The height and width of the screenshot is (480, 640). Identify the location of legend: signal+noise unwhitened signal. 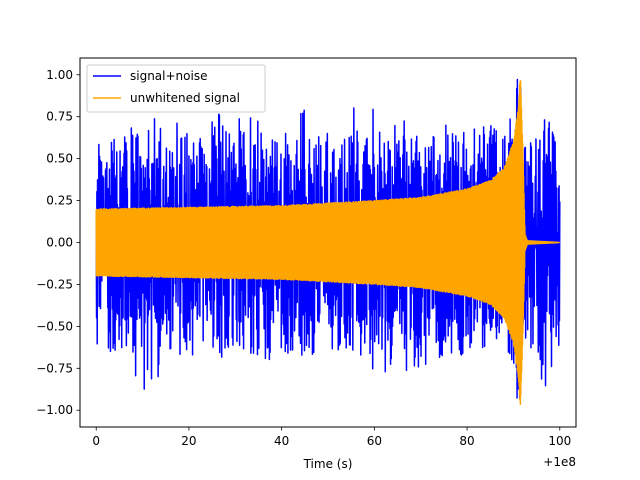
(176, 88).